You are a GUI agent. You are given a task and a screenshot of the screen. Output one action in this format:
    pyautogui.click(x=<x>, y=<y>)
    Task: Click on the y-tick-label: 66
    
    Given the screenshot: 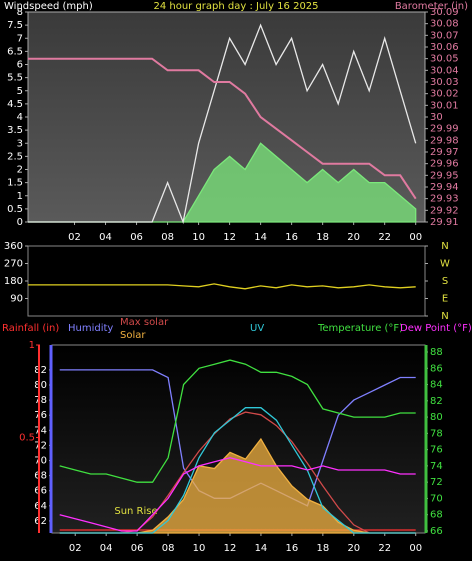 What is the action you would take?
    pyautogui.click(x=40, y=491)
    